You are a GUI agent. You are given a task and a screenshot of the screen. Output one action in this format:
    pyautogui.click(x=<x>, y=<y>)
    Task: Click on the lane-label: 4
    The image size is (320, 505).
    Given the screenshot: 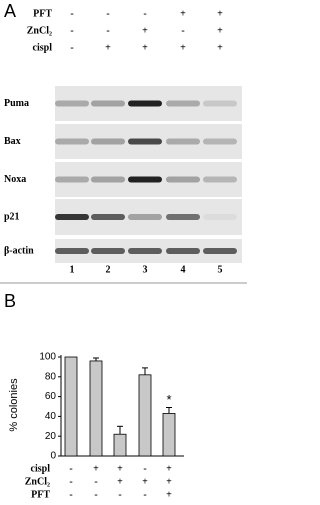 What is the action you would take?
    pyautogui.click(x=183, y=269)
    